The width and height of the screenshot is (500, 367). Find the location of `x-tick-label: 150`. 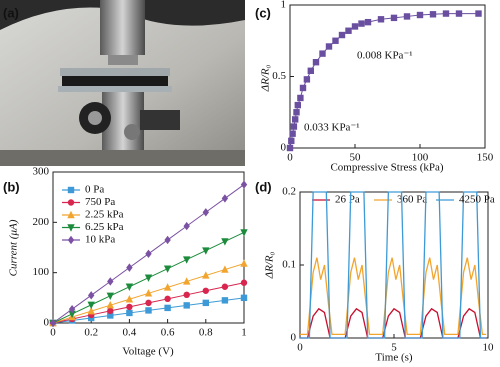

x-tick-label: 150 is located at coordinates (485, 158).